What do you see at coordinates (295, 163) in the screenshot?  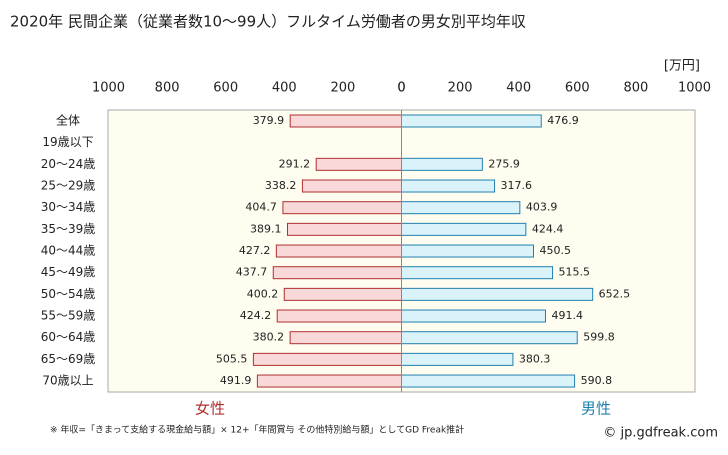 I see `data-label: 291.2` at bounding box center [295, 163].